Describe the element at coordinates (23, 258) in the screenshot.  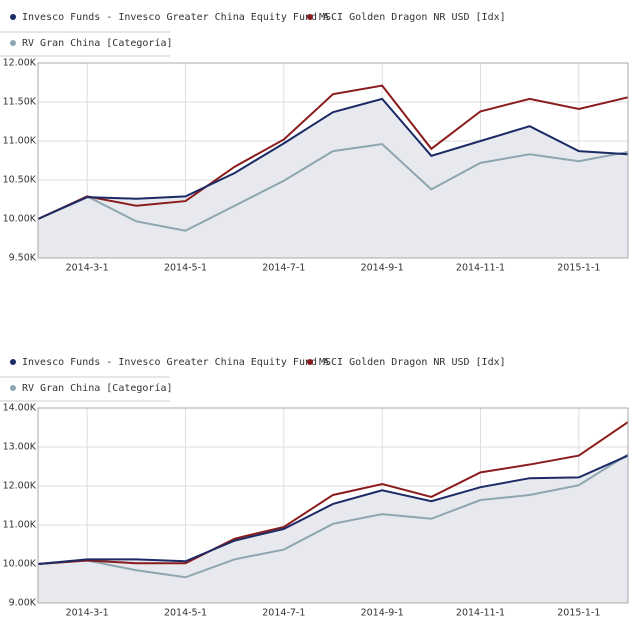
I see `y-tick-label: 9.50K` at that location.